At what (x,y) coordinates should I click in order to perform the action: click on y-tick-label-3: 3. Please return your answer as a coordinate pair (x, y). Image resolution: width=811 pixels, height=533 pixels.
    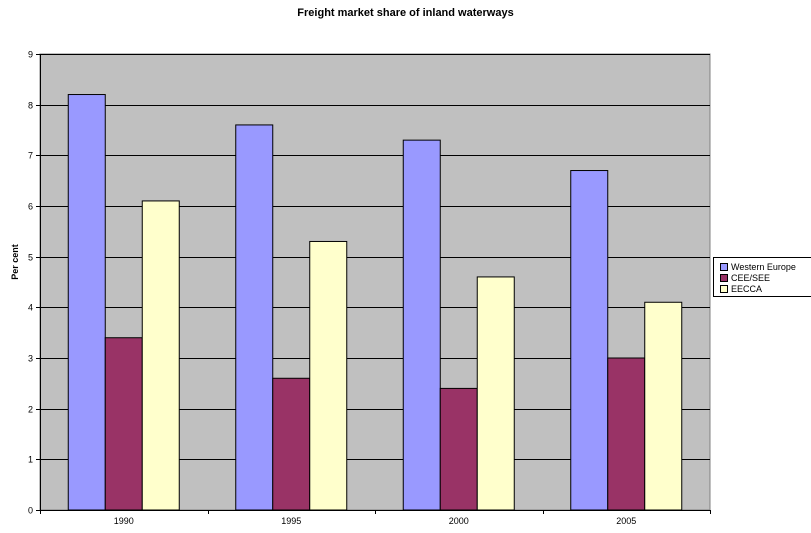
    Looking at the image, I should click on (30, 359).